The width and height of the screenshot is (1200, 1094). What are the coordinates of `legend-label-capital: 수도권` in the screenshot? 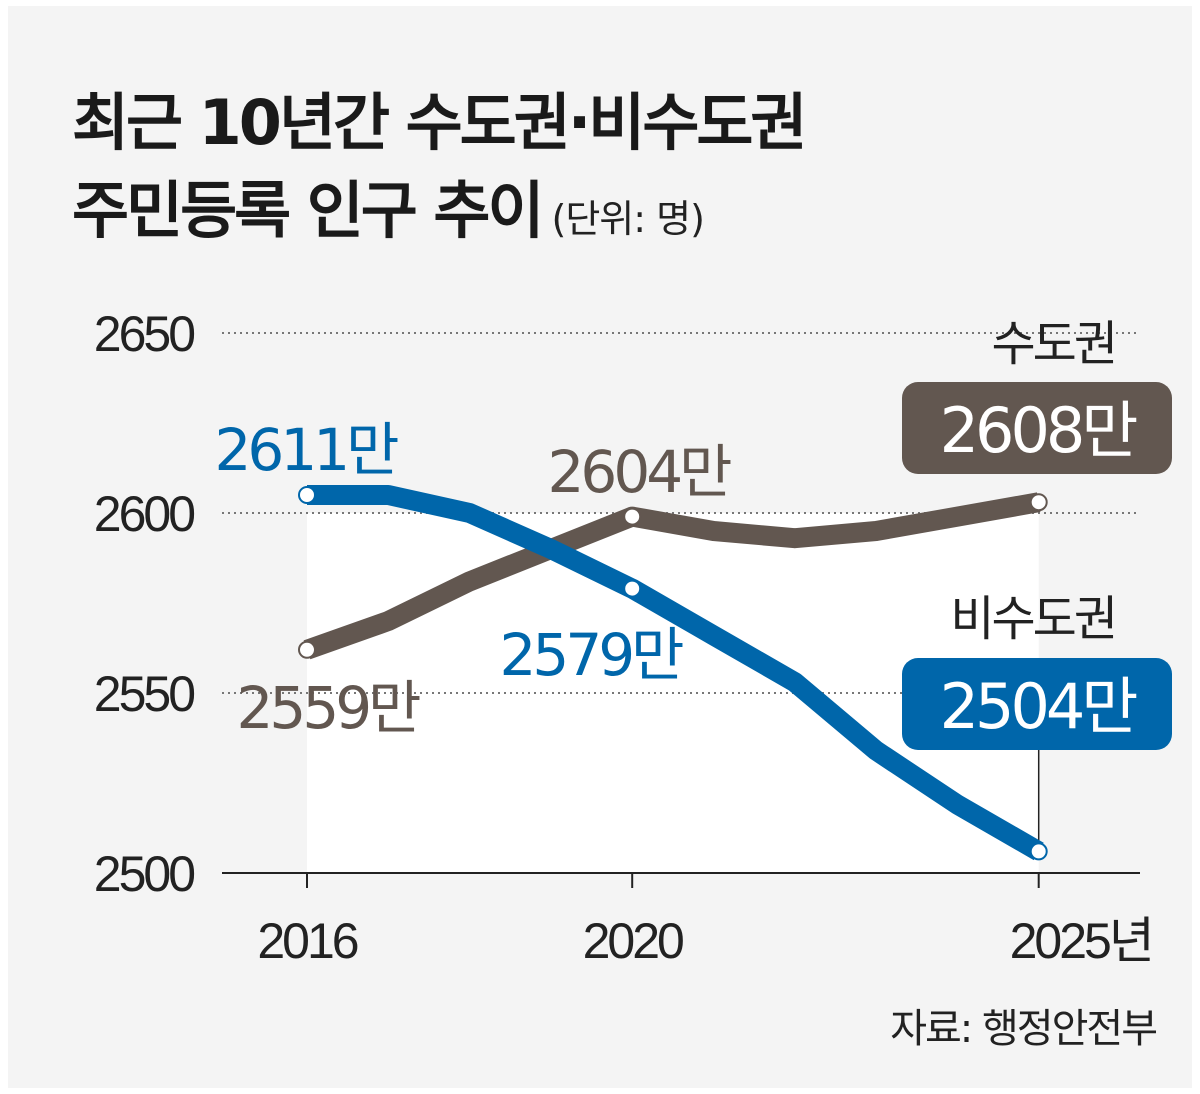 It's located at (1053, 344).